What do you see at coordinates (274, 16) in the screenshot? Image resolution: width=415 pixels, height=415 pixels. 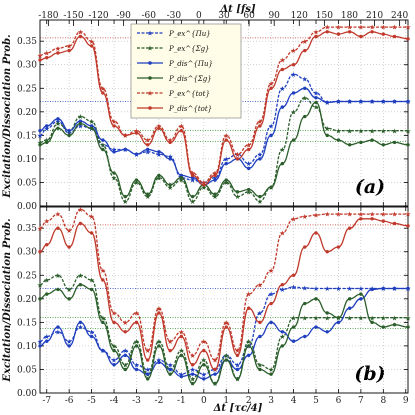 I see `top-tick-label: 90` at bounding box center [274, 16].